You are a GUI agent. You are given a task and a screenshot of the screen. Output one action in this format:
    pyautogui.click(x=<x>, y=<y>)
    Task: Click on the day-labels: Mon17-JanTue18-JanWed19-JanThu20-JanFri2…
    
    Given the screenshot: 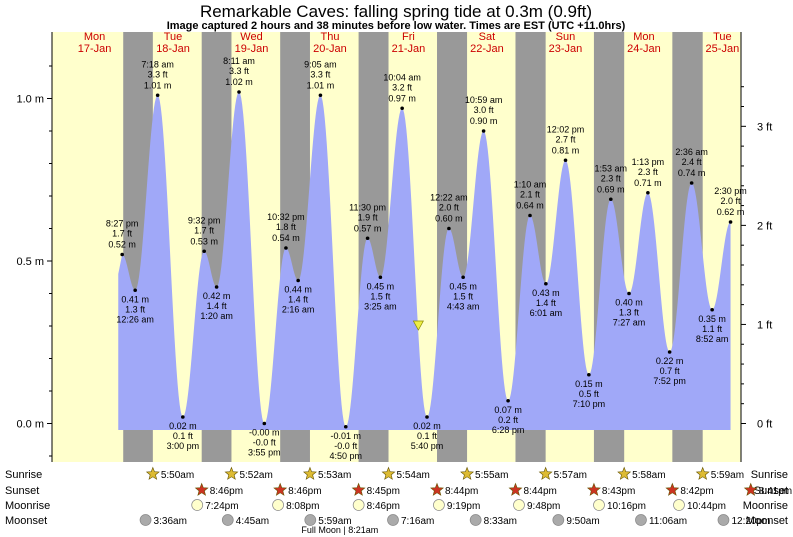 What is the action you would take?
    pyautogui.click(x=408, y=43)
    